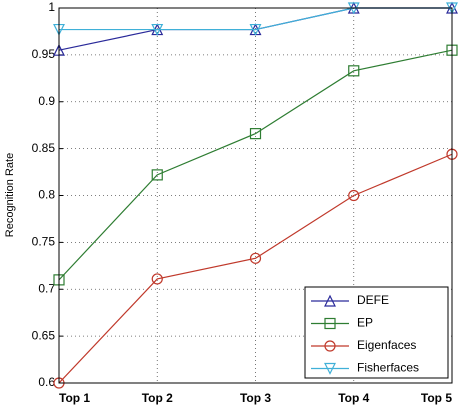 This screenshot has height=412, width=474. What do you see at coordinates (44, 335) in the screenshot?
I see `y-tick-label: 0.65` at bounding box center [44, 335].